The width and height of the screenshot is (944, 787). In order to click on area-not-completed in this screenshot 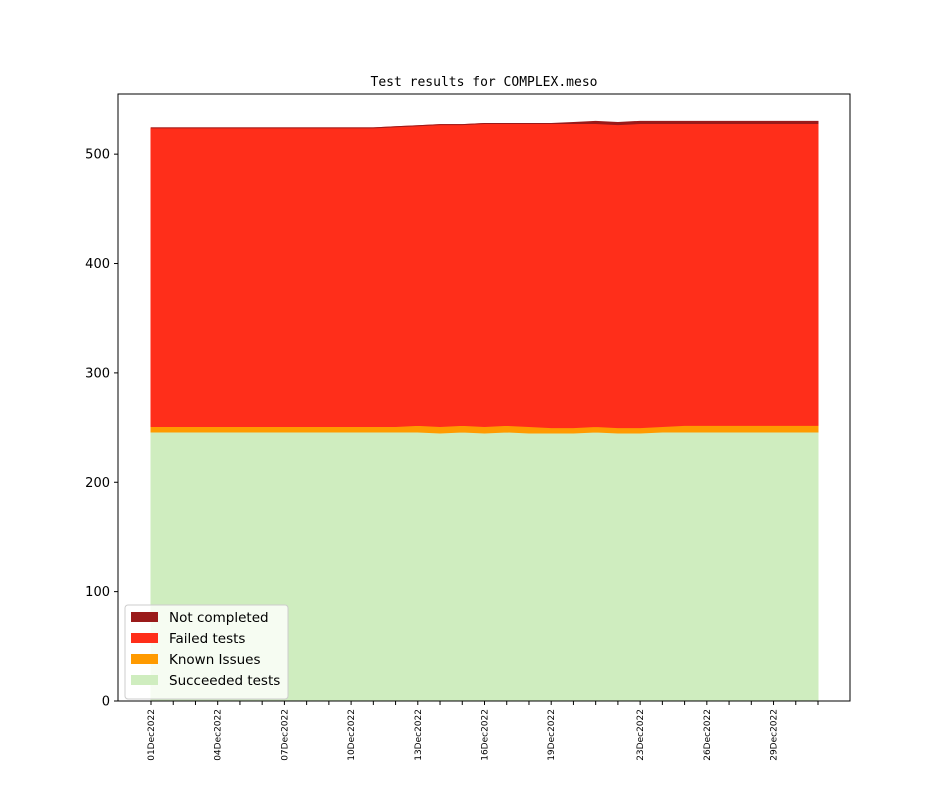, I will do `click(485, 124)`.